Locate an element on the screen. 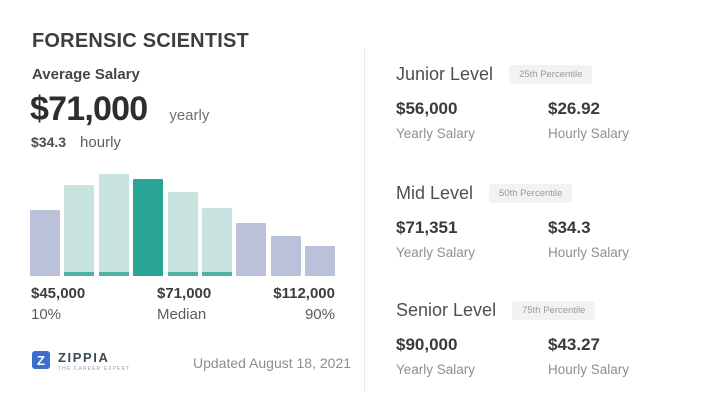  junior-level-title: Junior Level is located at coordinates (445, 74).